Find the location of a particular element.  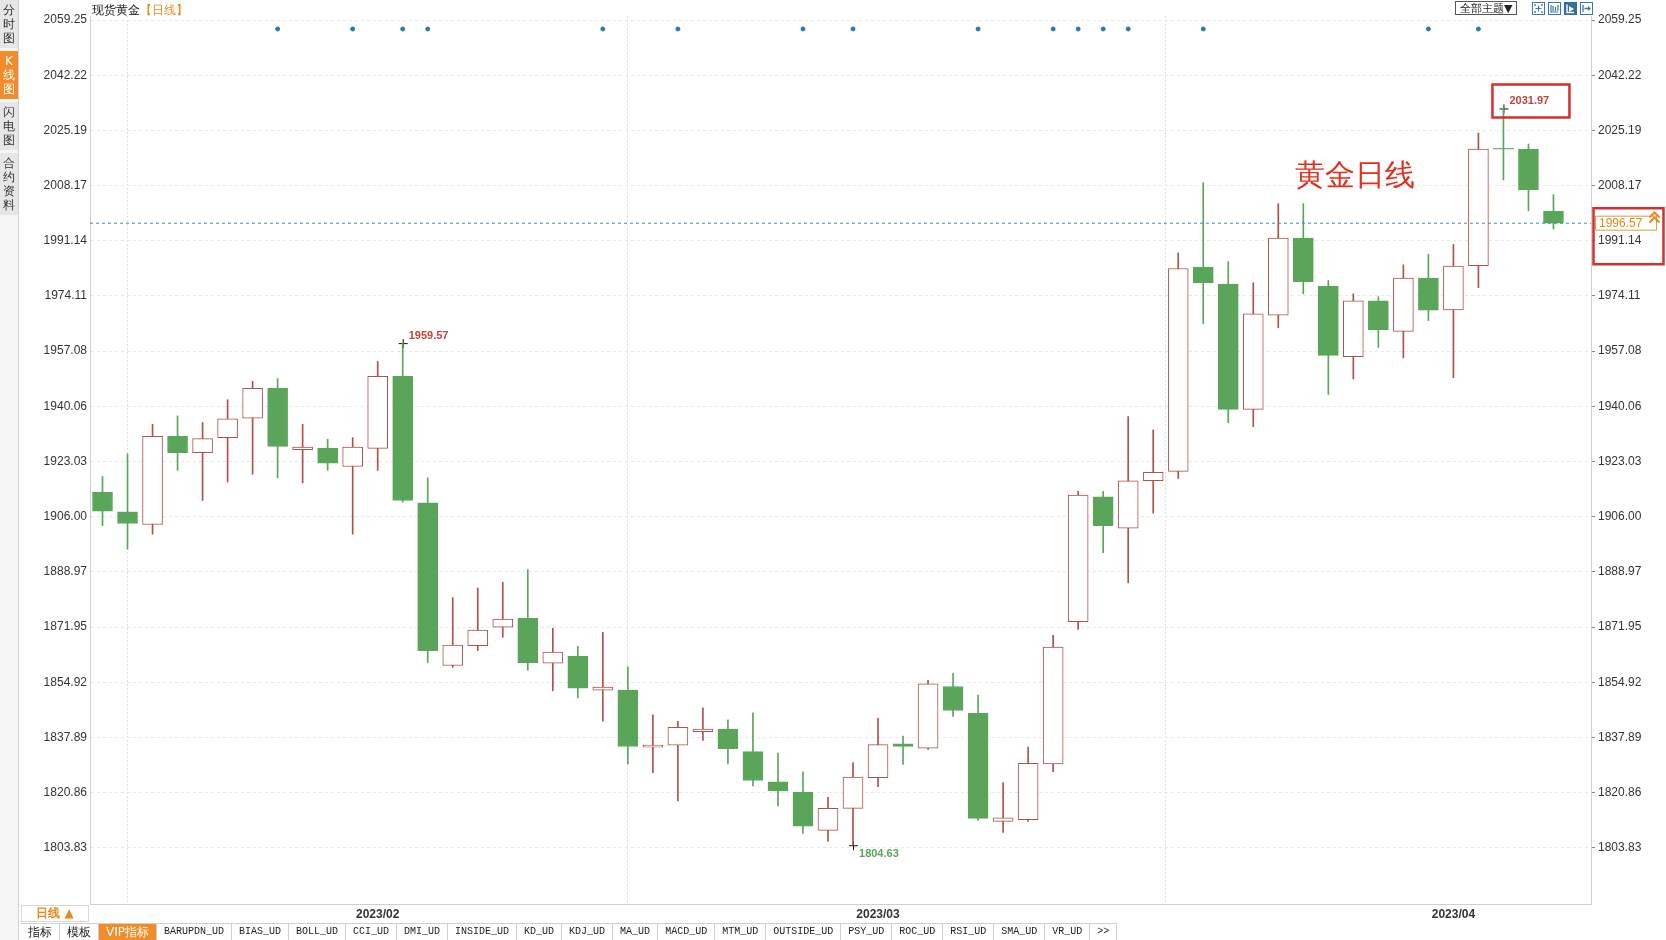

sidebar-tab: K线图 is located at coordinates (9, 76).